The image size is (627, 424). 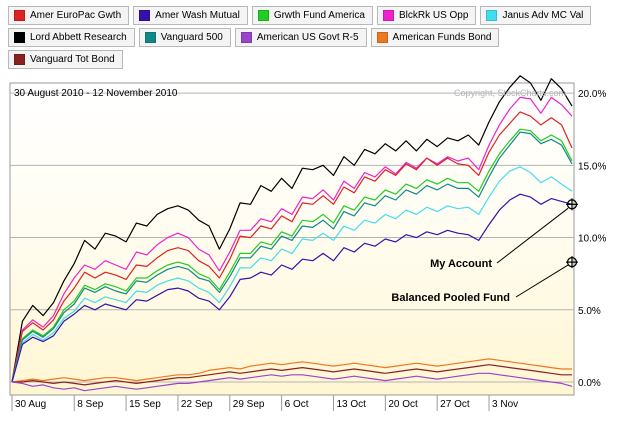 What do you see at coordinates (314, 59) in the screenshot?
I see `legend-row: Vanguard Tot Bond` at bounding box center [314, 59].